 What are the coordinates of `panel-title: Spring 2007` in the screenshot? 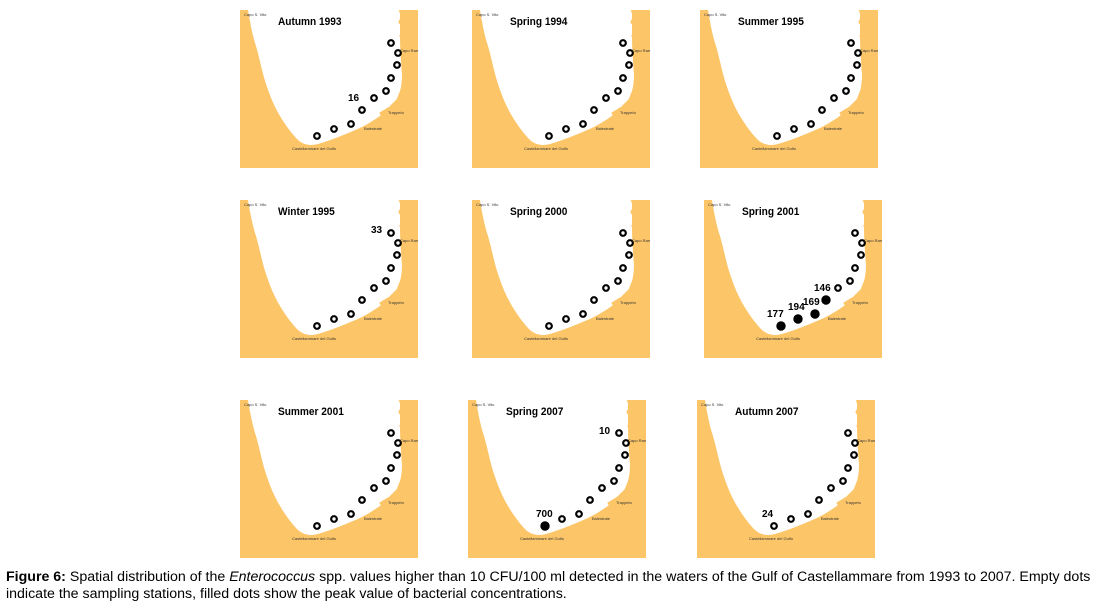 It's located at (535, 412).